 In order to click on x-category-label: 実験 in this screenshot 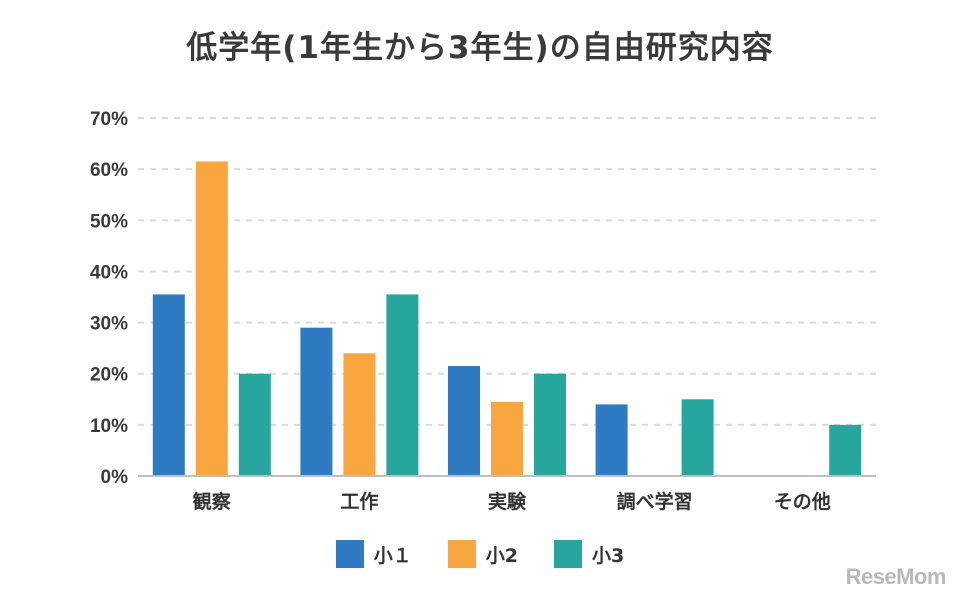, I will do `click(507, 501)`.